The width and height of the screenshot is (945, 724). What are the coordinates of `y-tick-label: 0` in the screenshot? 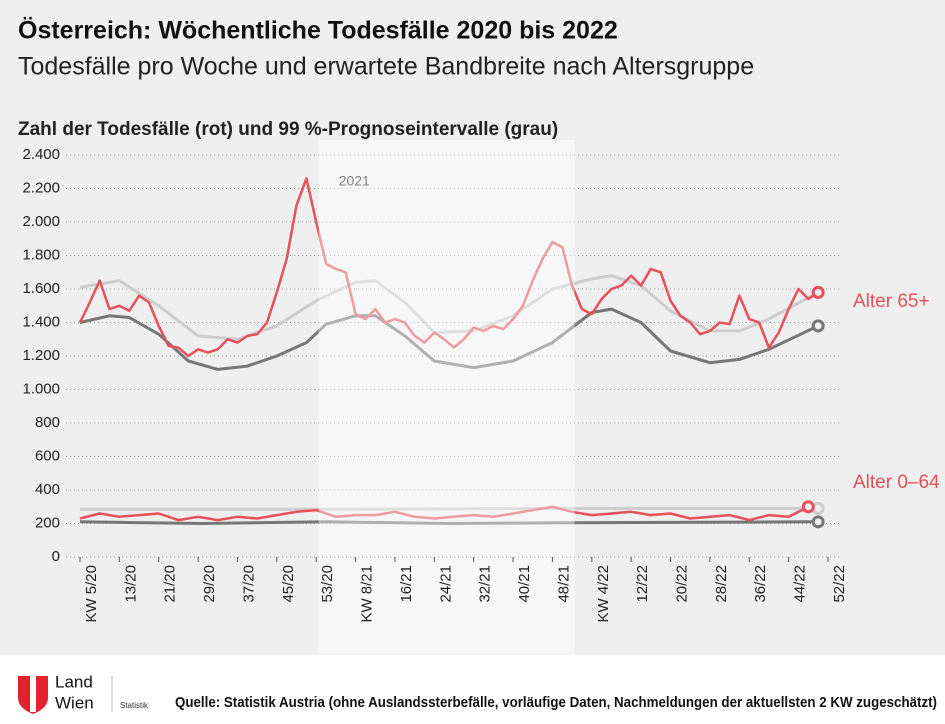 It's located at (56, 556).